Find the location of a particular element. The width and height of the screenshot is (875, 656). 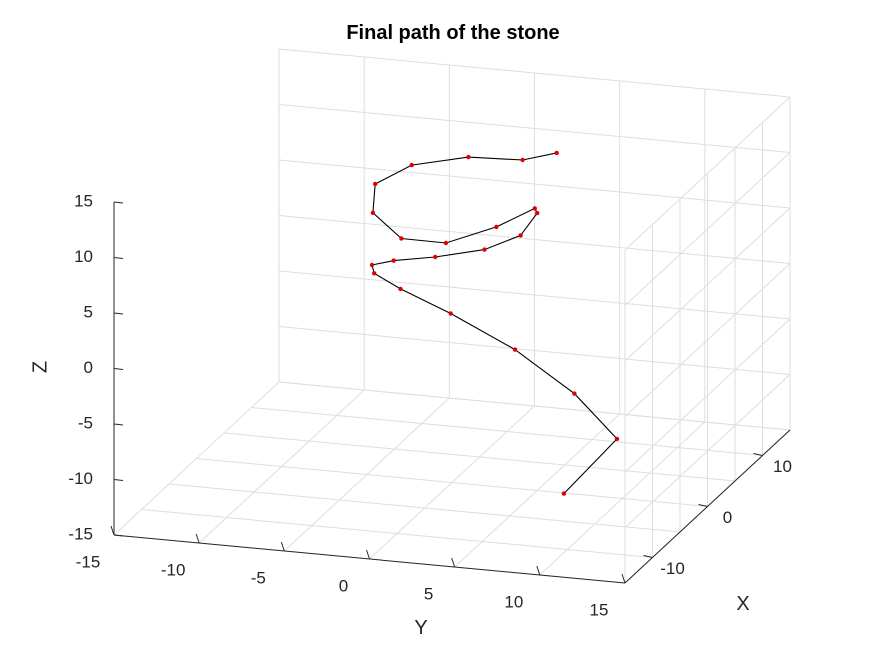

z-tick-label: 10 is located at coordinates (83, 256).